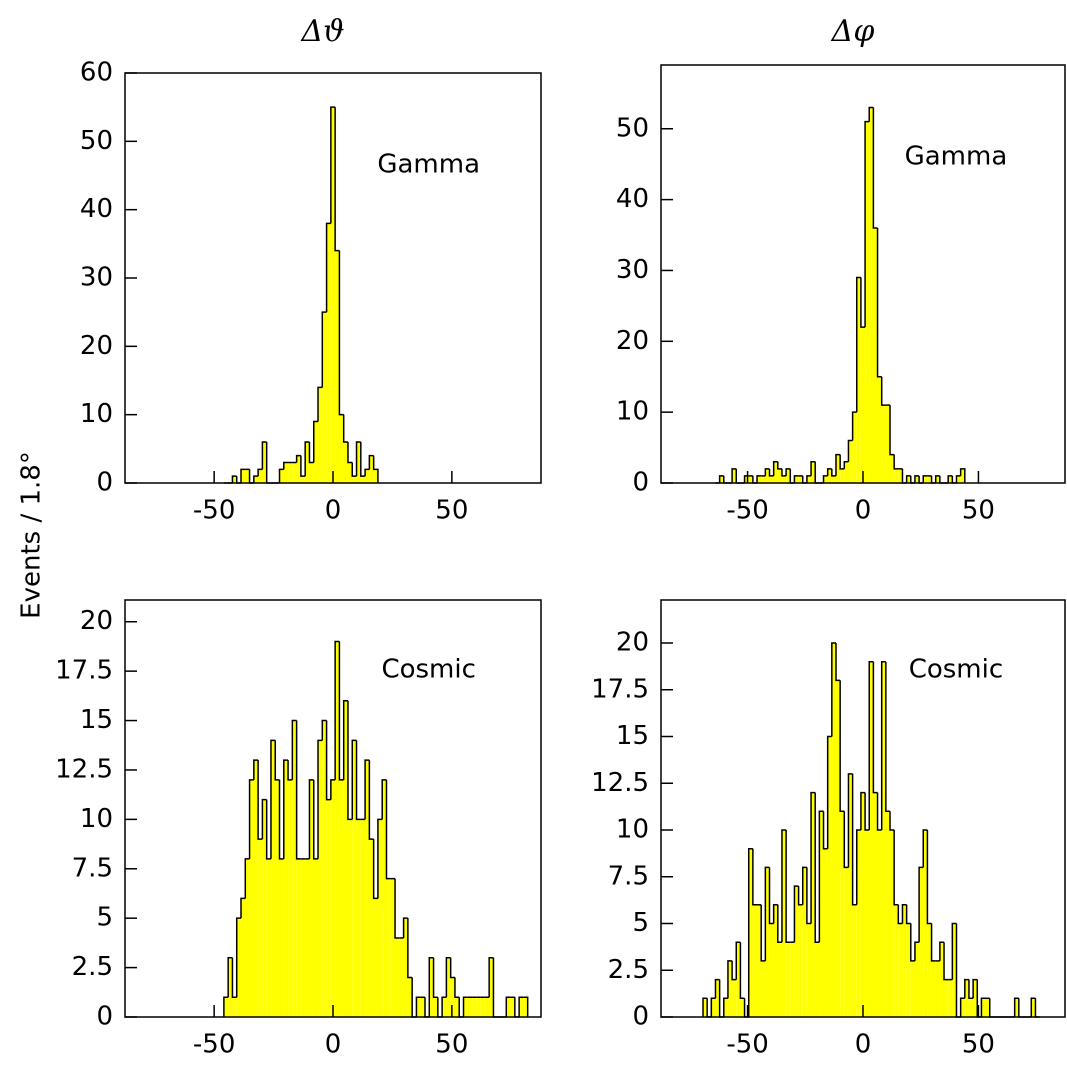 This screenshot has height=1066, width=1067. Describe the element at coordinates (451, 1045) in the screenshot. I see `x-tick-label: 50` at that location.